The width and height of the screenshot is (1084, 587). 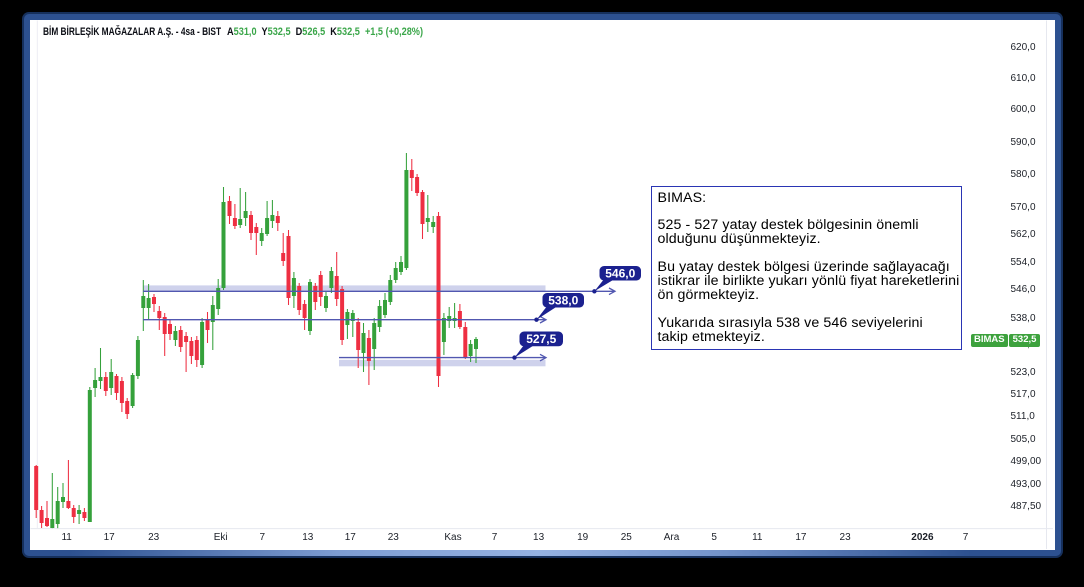 What do you see at coordinates (620, 274) in the screenshot?
I see `svg-text: 546,0` at bounding box center [620, 274].